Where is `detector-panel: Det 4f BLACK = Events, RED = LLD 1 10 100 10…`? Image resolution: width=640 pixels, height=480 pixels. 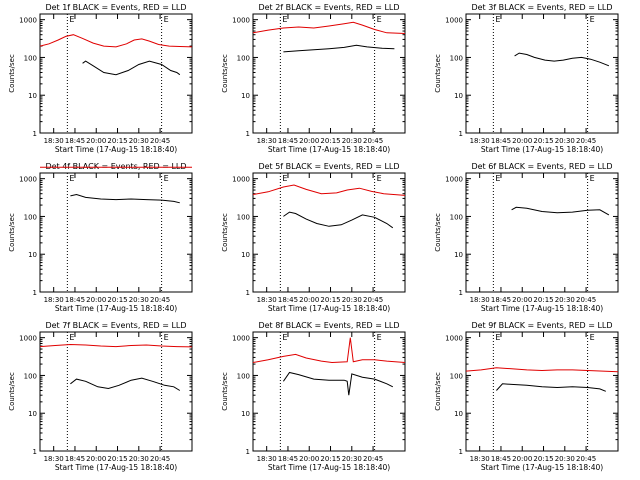
detector-panel: Det 4f BLACK = Events, RED = LLD 1 10 100 10… is located at coordinates (100, 237).